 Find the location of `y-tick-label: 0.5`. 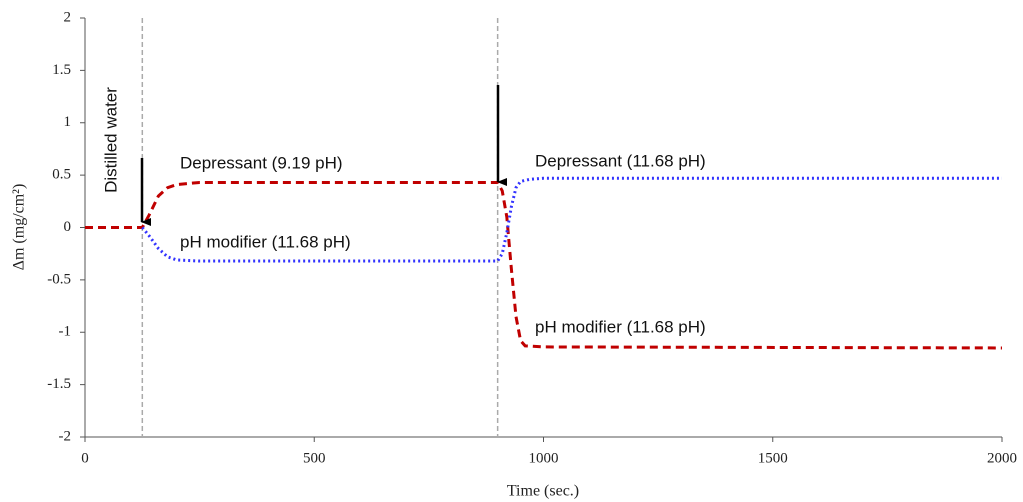

y-tick-label: 0.5 is located at coordinates (61, 175).